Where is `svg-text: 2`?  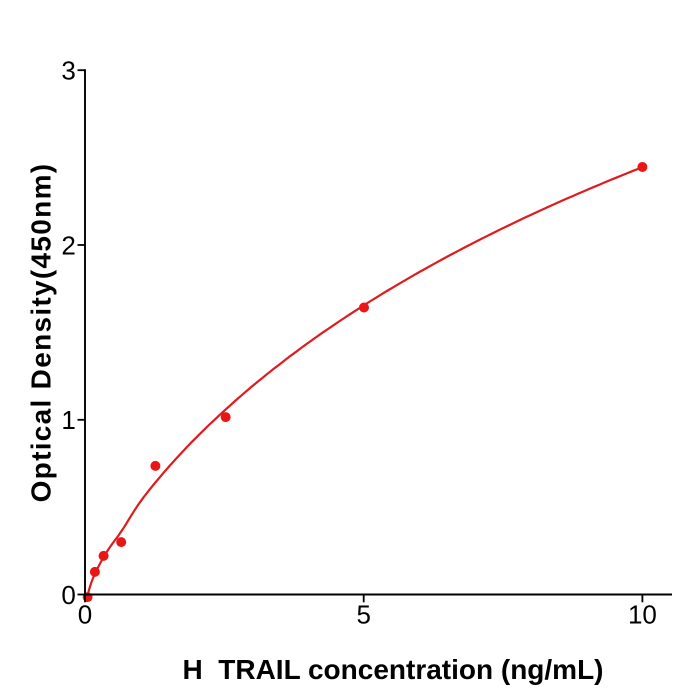 svg-text: 2 is located at coordinates (68, 245).